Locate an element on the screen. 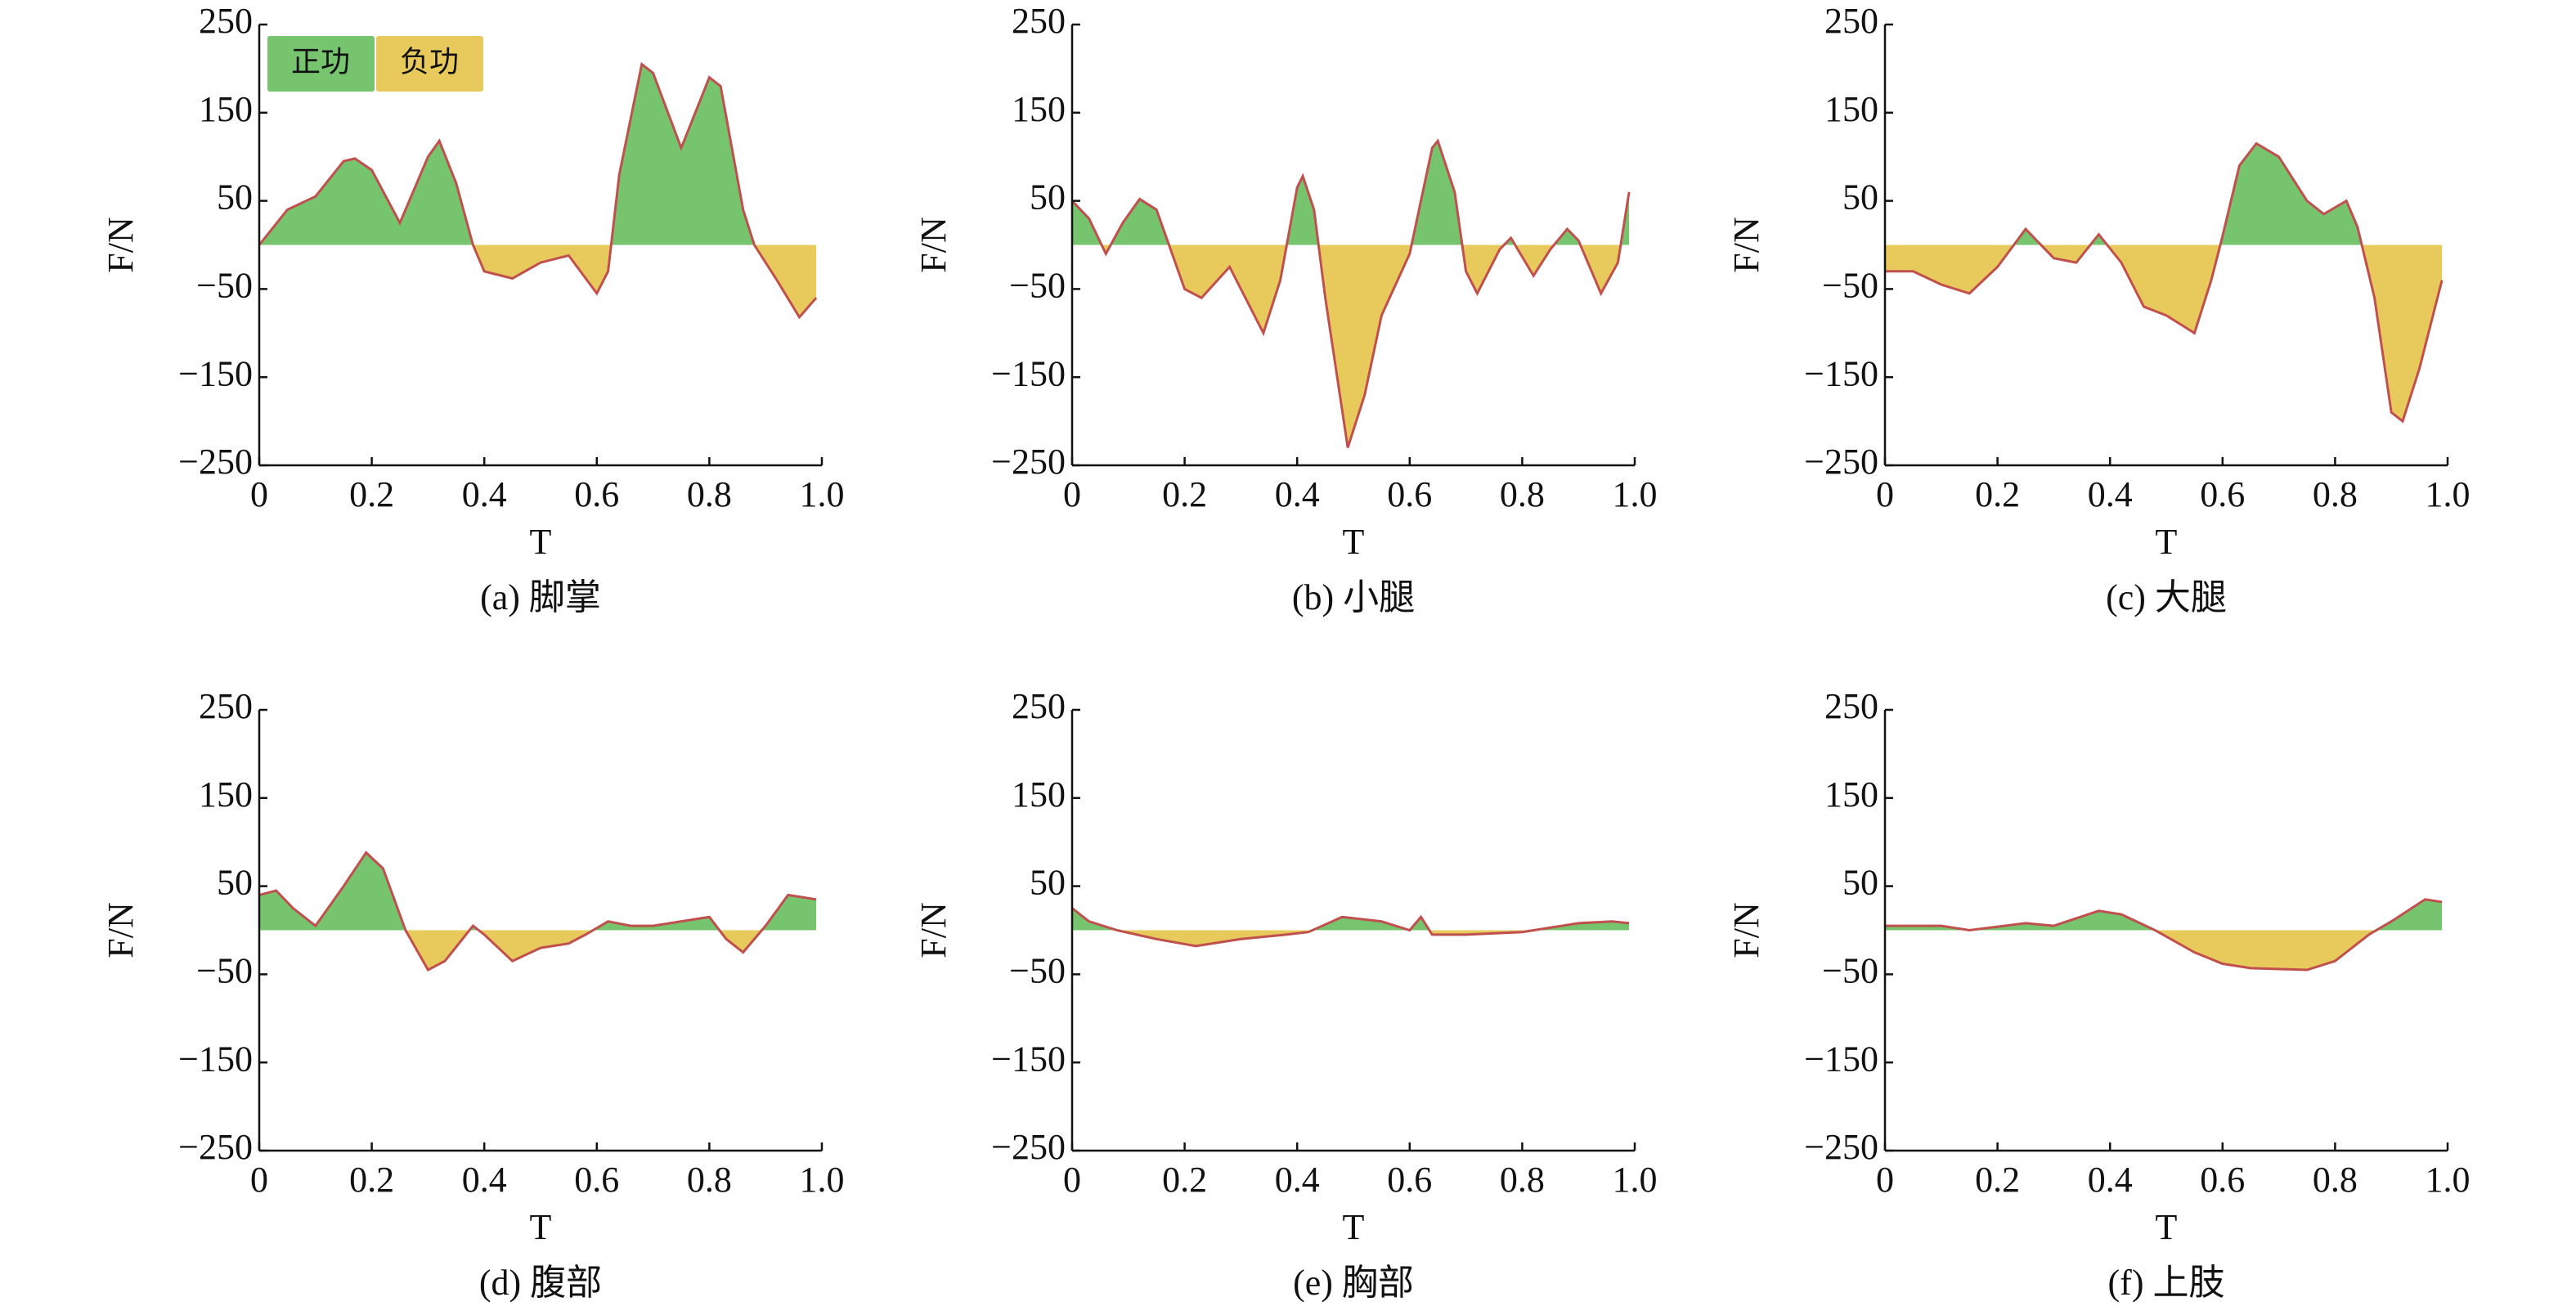  panel-caption: (b) 小腿 is located at coordinates (1354, 597).